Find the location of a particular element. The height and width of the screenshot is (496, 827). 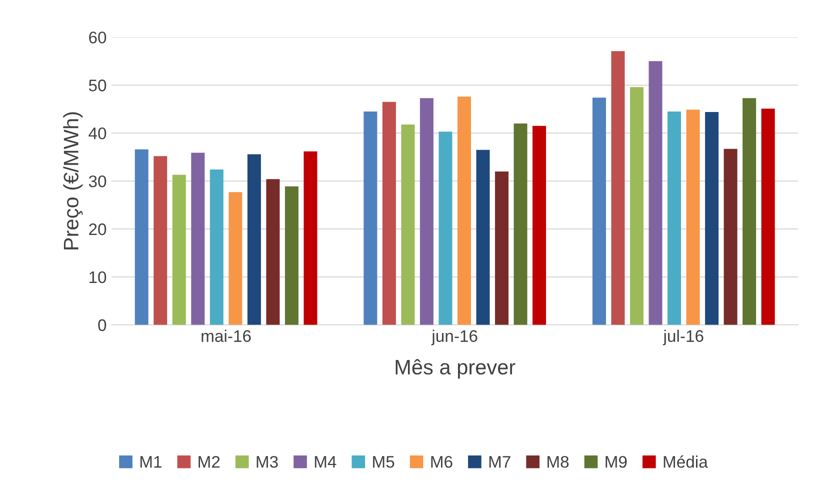

legend-label: M5 is located at coordinates (383, 462).